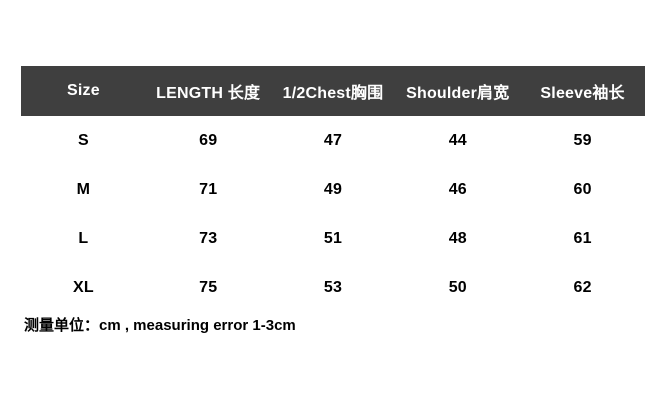 The height and width of the screenshot is (415, 660). I want to click on cell-length: 69, so click(208, 140).